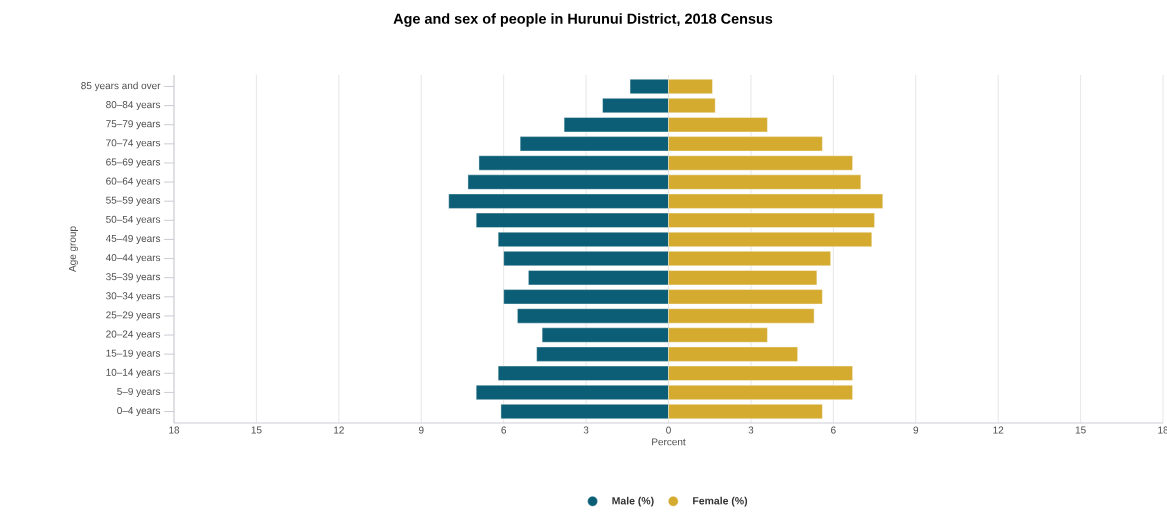 The image size is (1167, 520). Describe the element at coordinates (73, 249) in the screenshot. I see `y-axis-title: Age group` at that location.